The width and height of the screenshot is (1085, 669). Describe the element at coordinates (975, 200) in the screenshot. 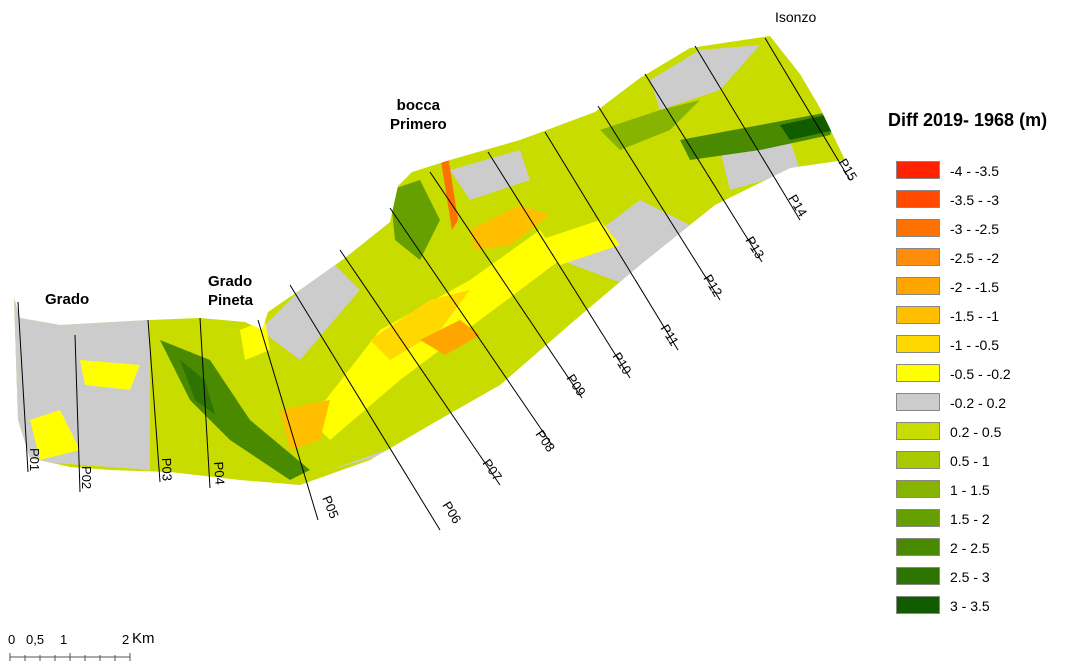

I see `legend-label: -3.5 - -3` at that location.